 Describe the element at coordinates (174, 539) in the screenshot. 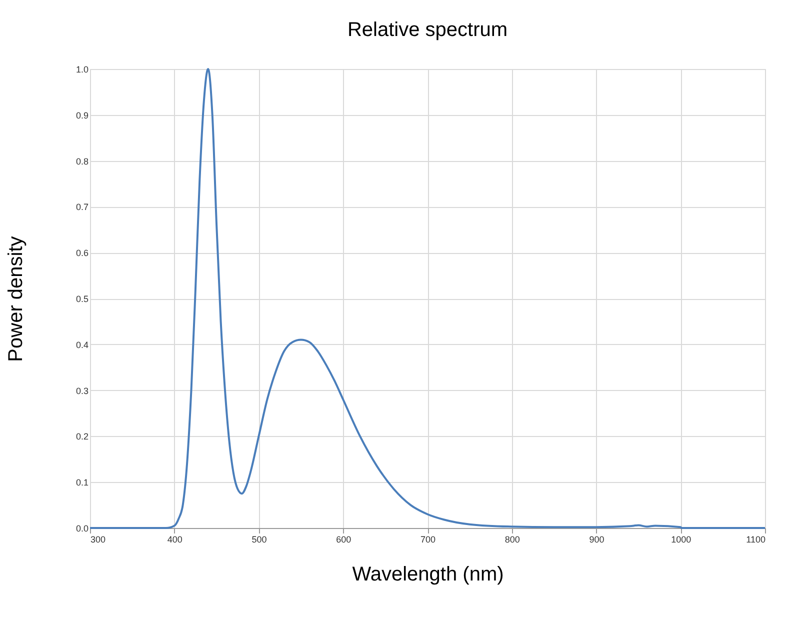

I see `x-tick-label: 400` at that location.